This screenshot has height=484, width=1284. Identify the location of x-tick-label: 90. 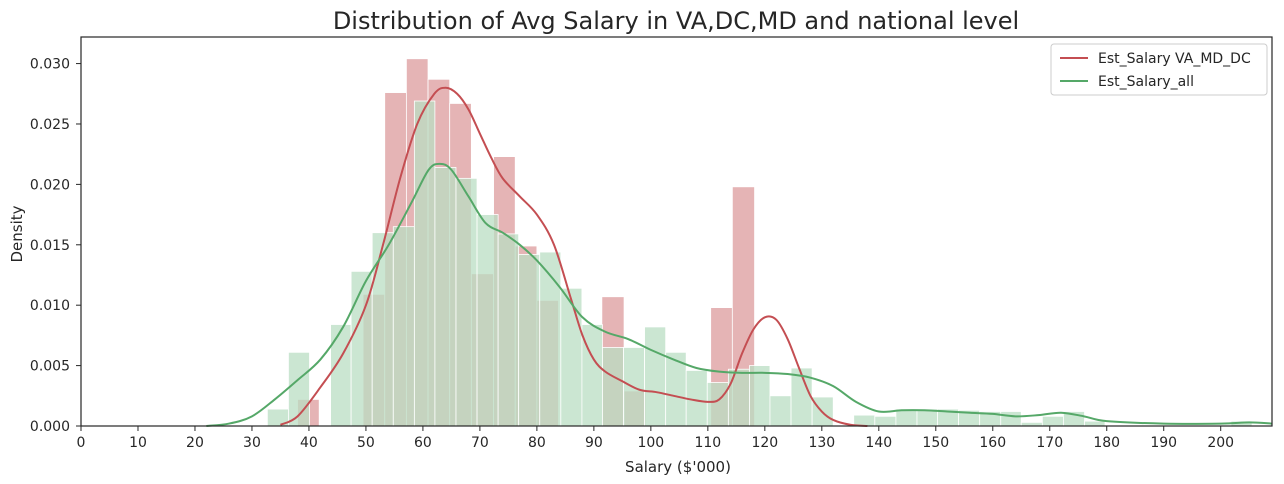
(594, 443).